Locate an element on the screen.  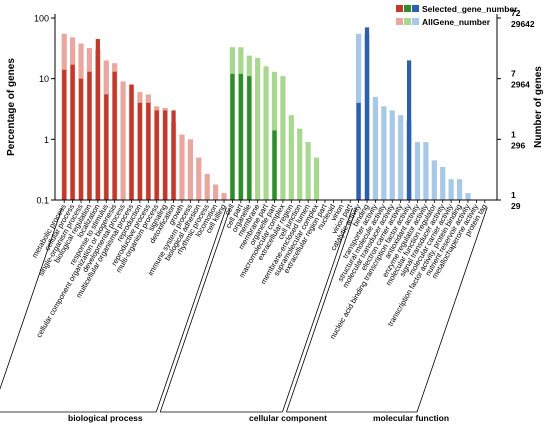
right-tick-selected: 72 is located at coordinates (516, 13).